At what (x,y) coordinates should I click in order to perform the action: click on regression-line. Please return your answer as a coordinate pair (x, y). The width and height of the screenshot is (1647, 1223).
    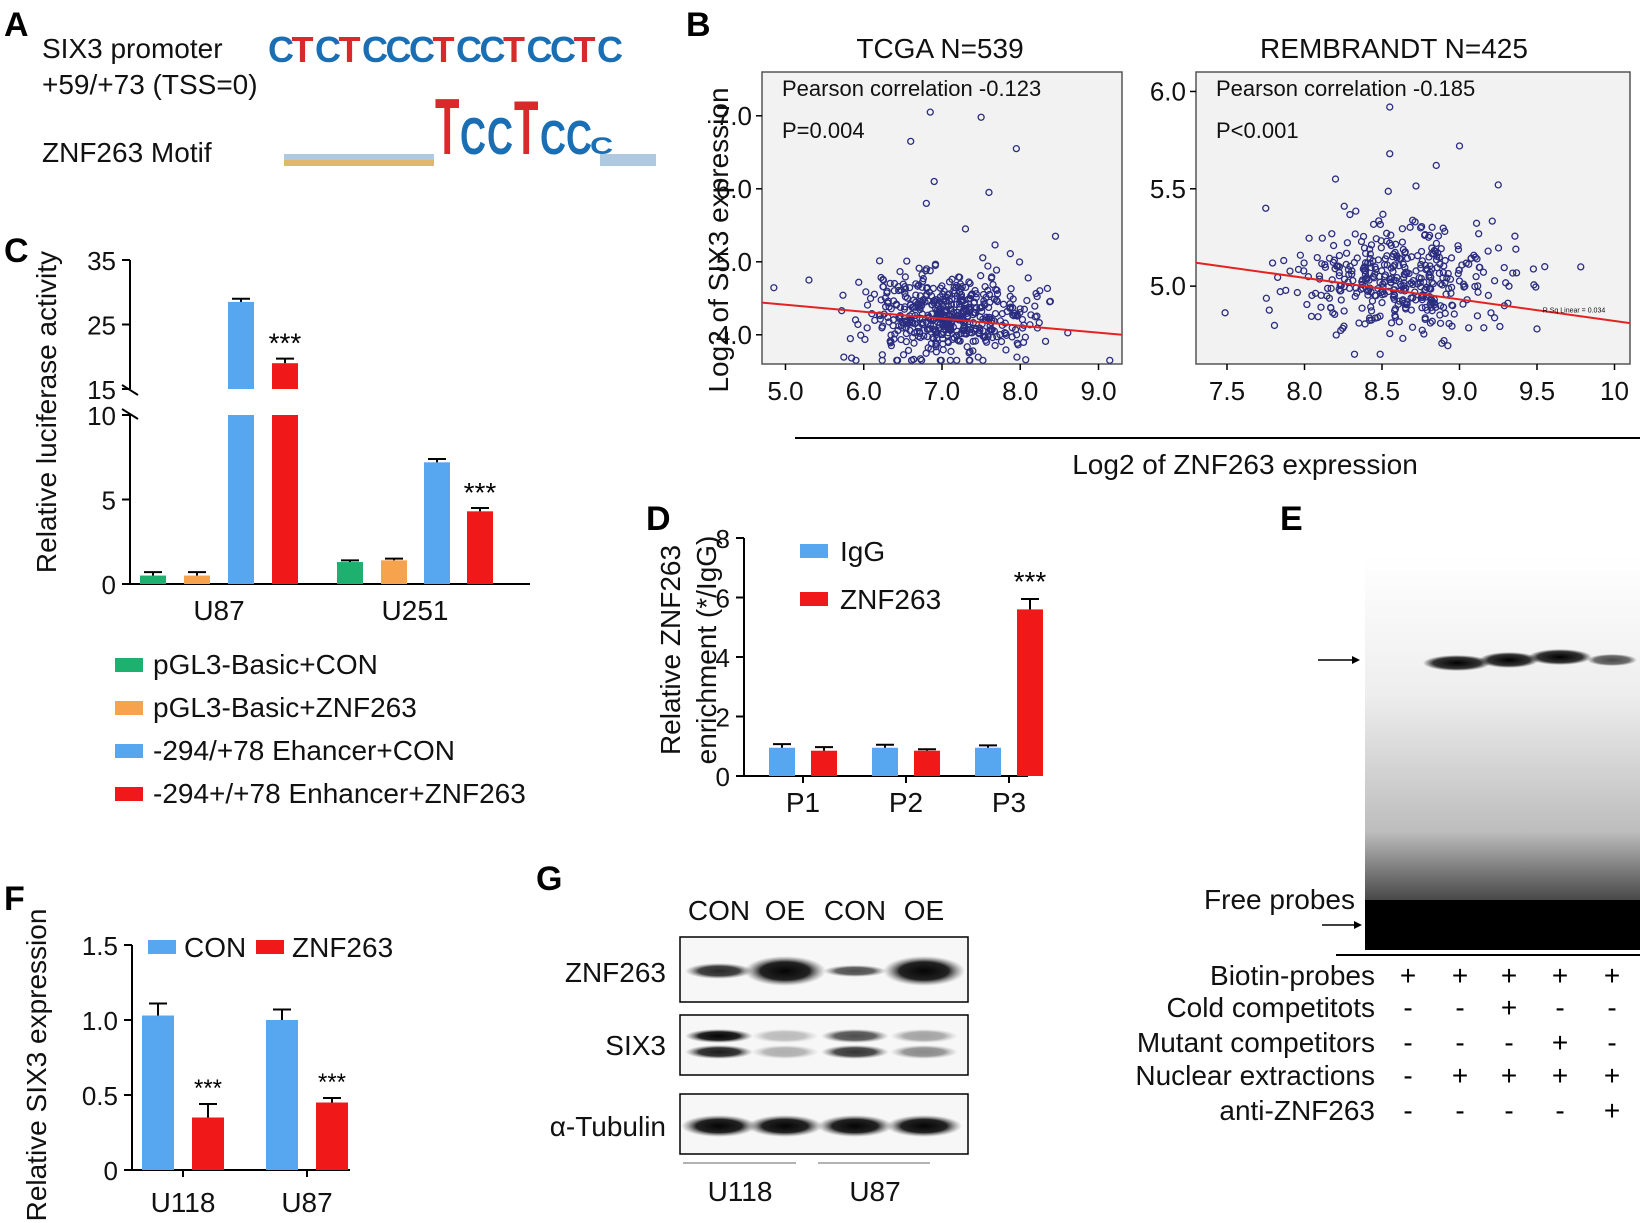
    Looking at the image, I should click on (942, 318).